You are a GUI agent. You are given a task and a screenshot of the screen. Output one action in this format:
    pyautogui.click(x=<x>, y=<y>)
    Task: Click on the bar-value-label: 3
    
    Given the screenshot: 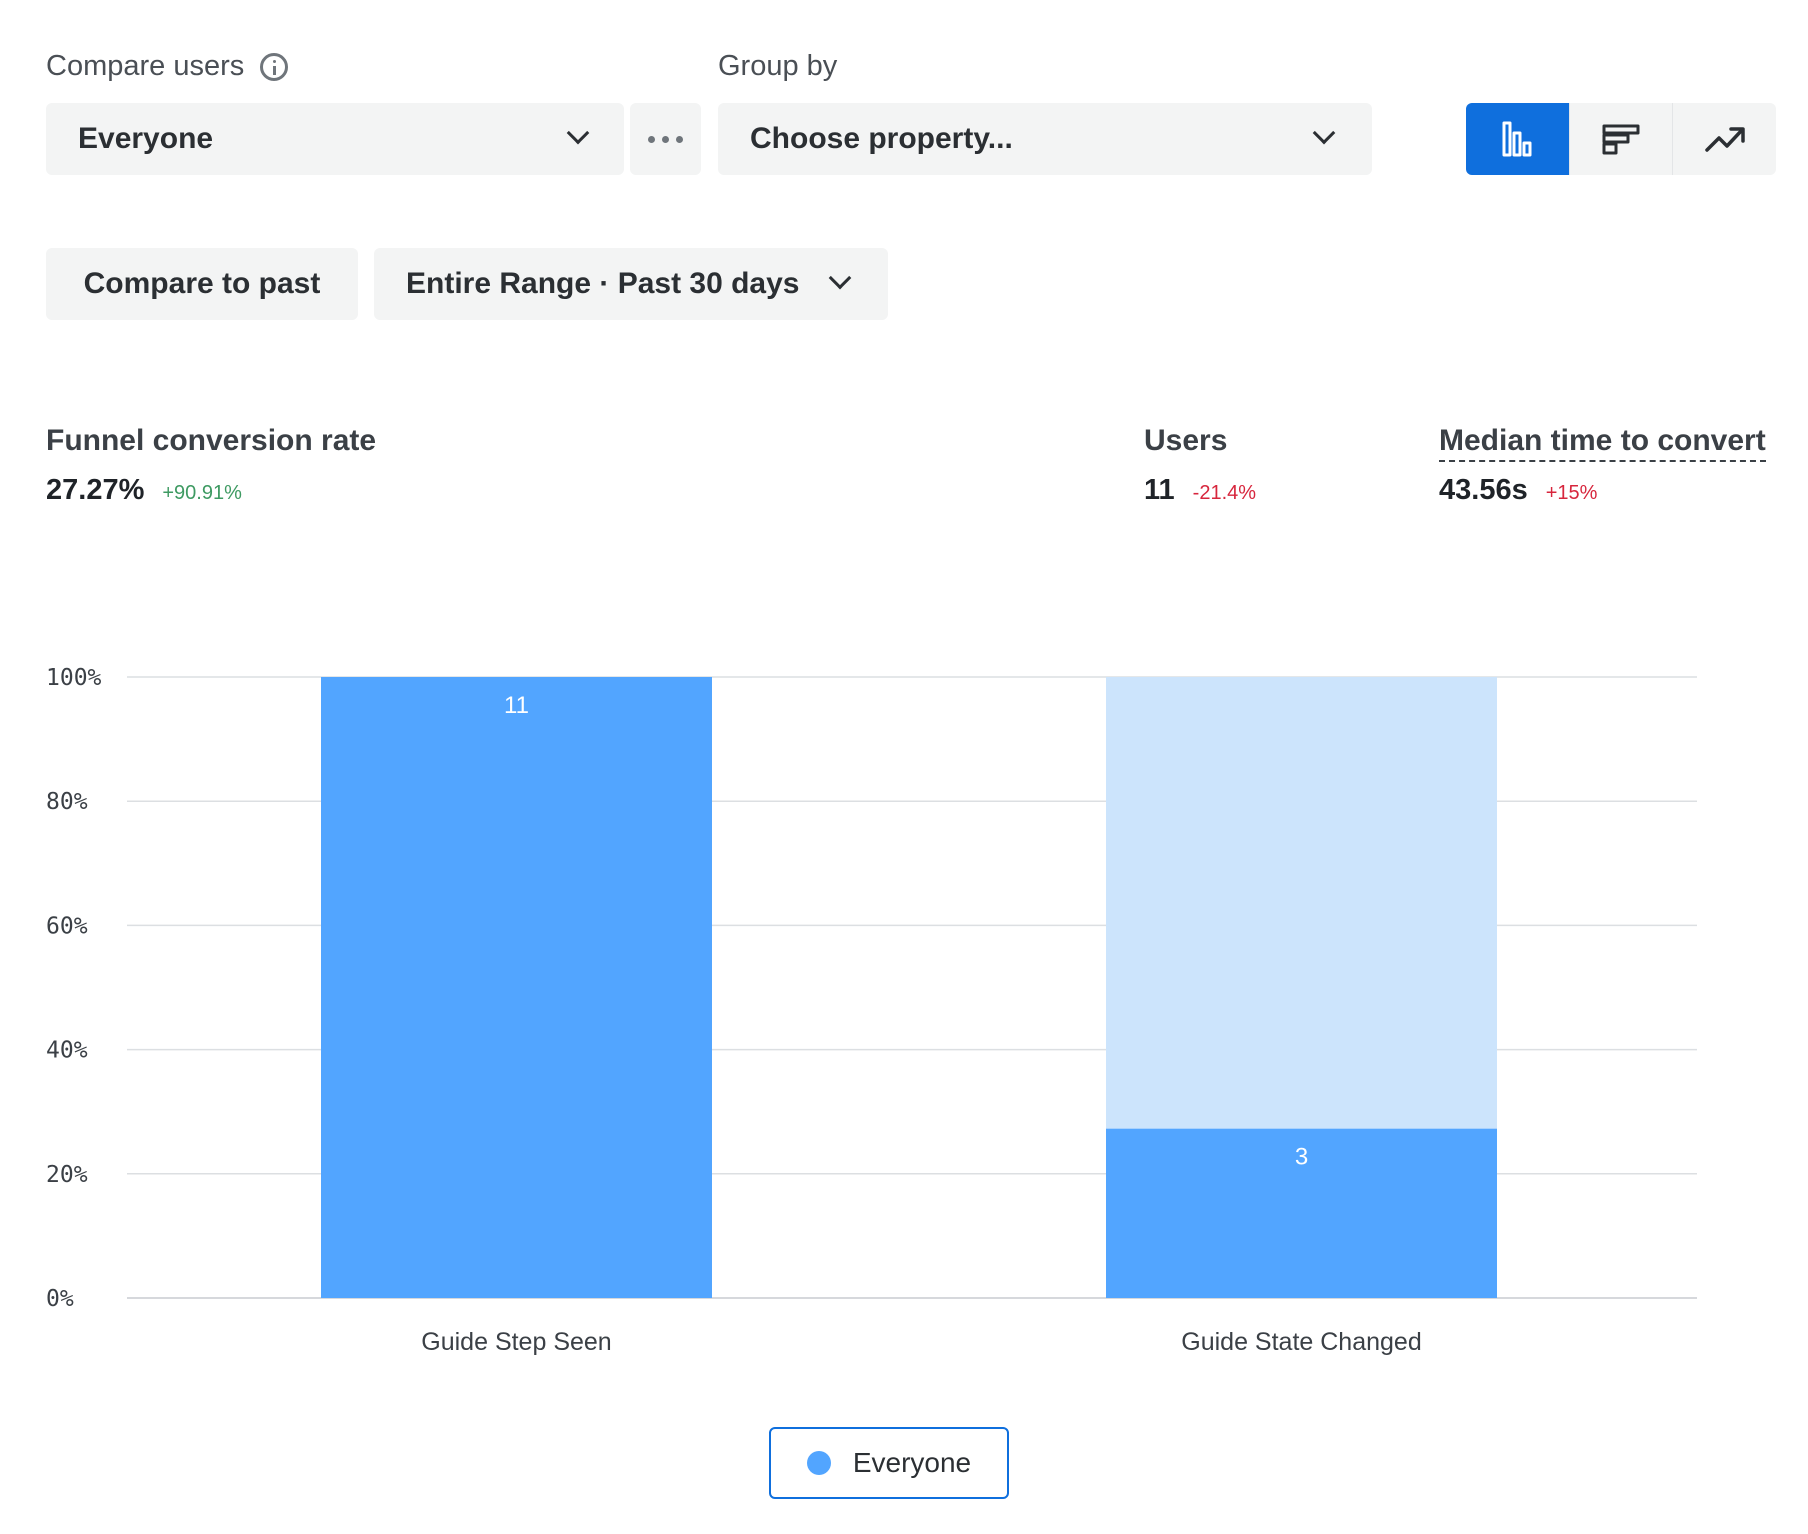 What is the action you would take?
    pyautogui.click(x=1301, y=1157)
    